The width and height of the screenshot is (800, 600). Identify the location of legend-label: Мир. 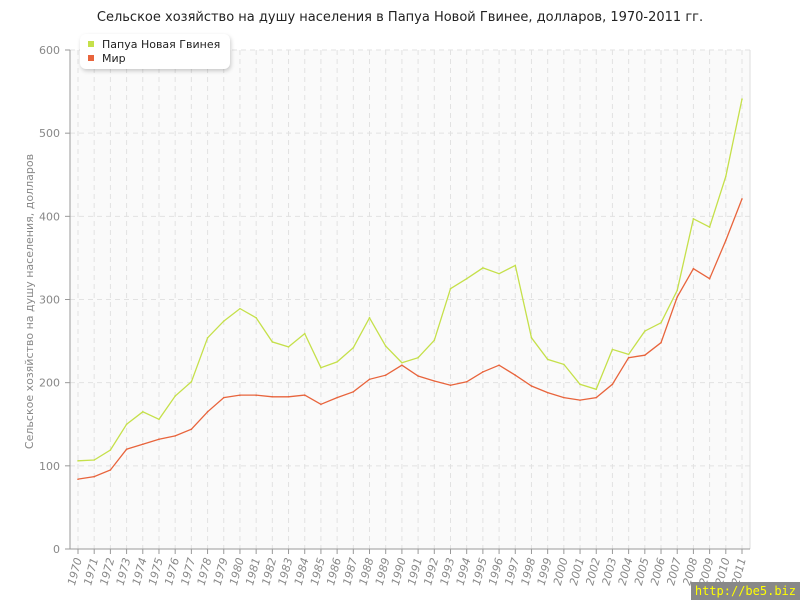
(114, 58).